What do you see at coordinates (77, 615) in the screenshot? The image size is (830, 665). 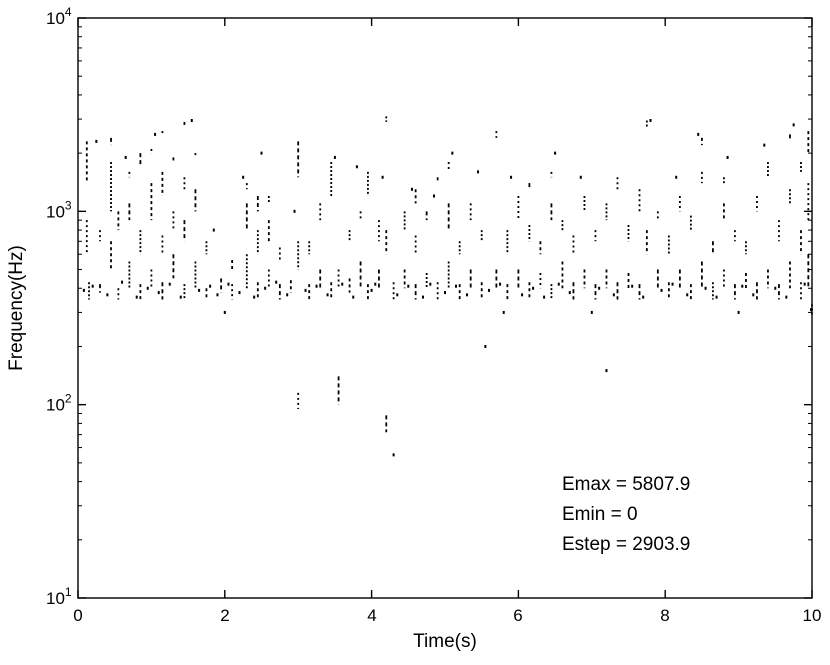 I see `x-tick-label: 0` at bounding box center [77, 615].